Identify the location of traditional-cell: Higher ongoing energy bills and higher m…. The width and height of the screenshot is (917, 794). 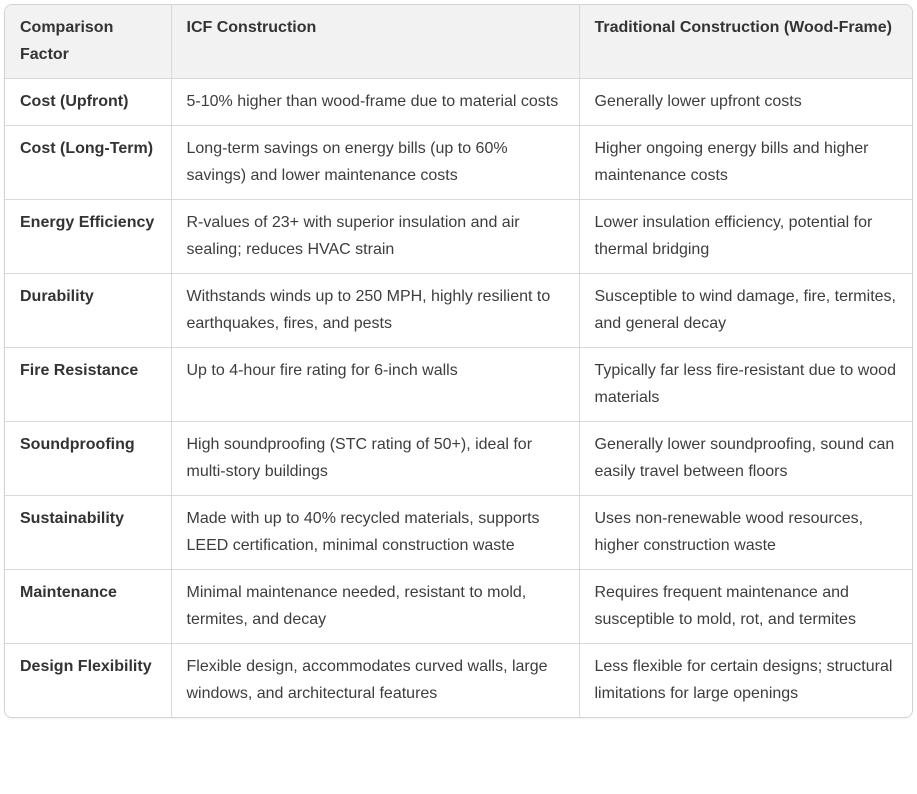
(745, 162).